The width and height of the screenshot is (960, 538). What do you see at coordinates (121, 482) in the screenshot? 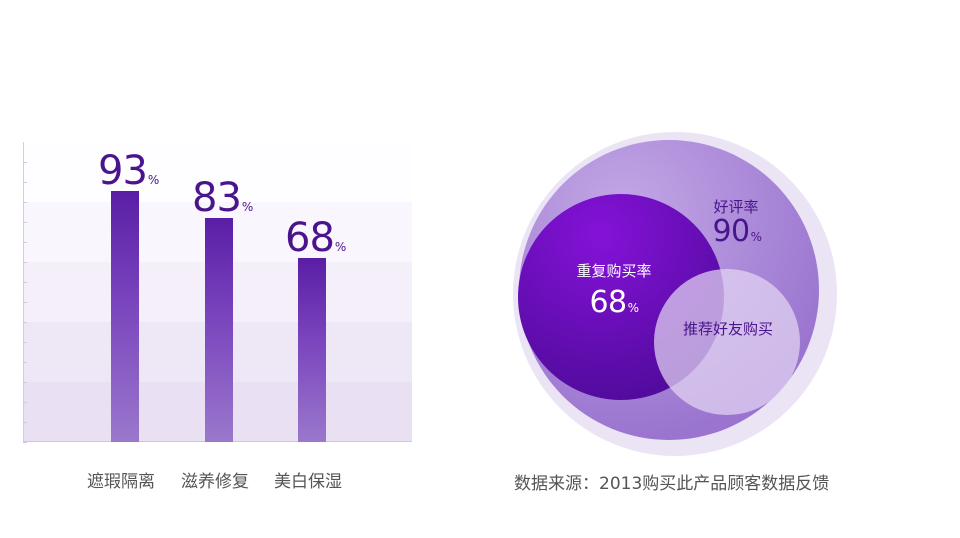
I see `x-tick-label: 遮瑕隔离` at bounding box center [121, 482].